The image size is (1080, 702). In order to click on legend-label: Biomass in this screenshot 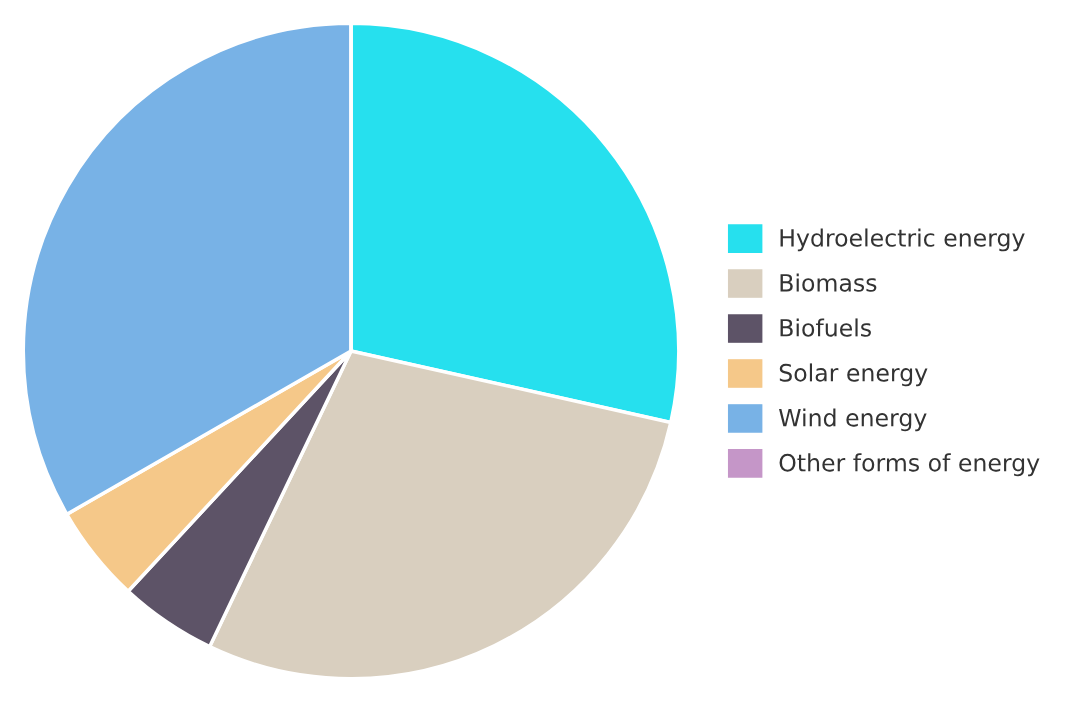, I will do `click(828, 282)`.